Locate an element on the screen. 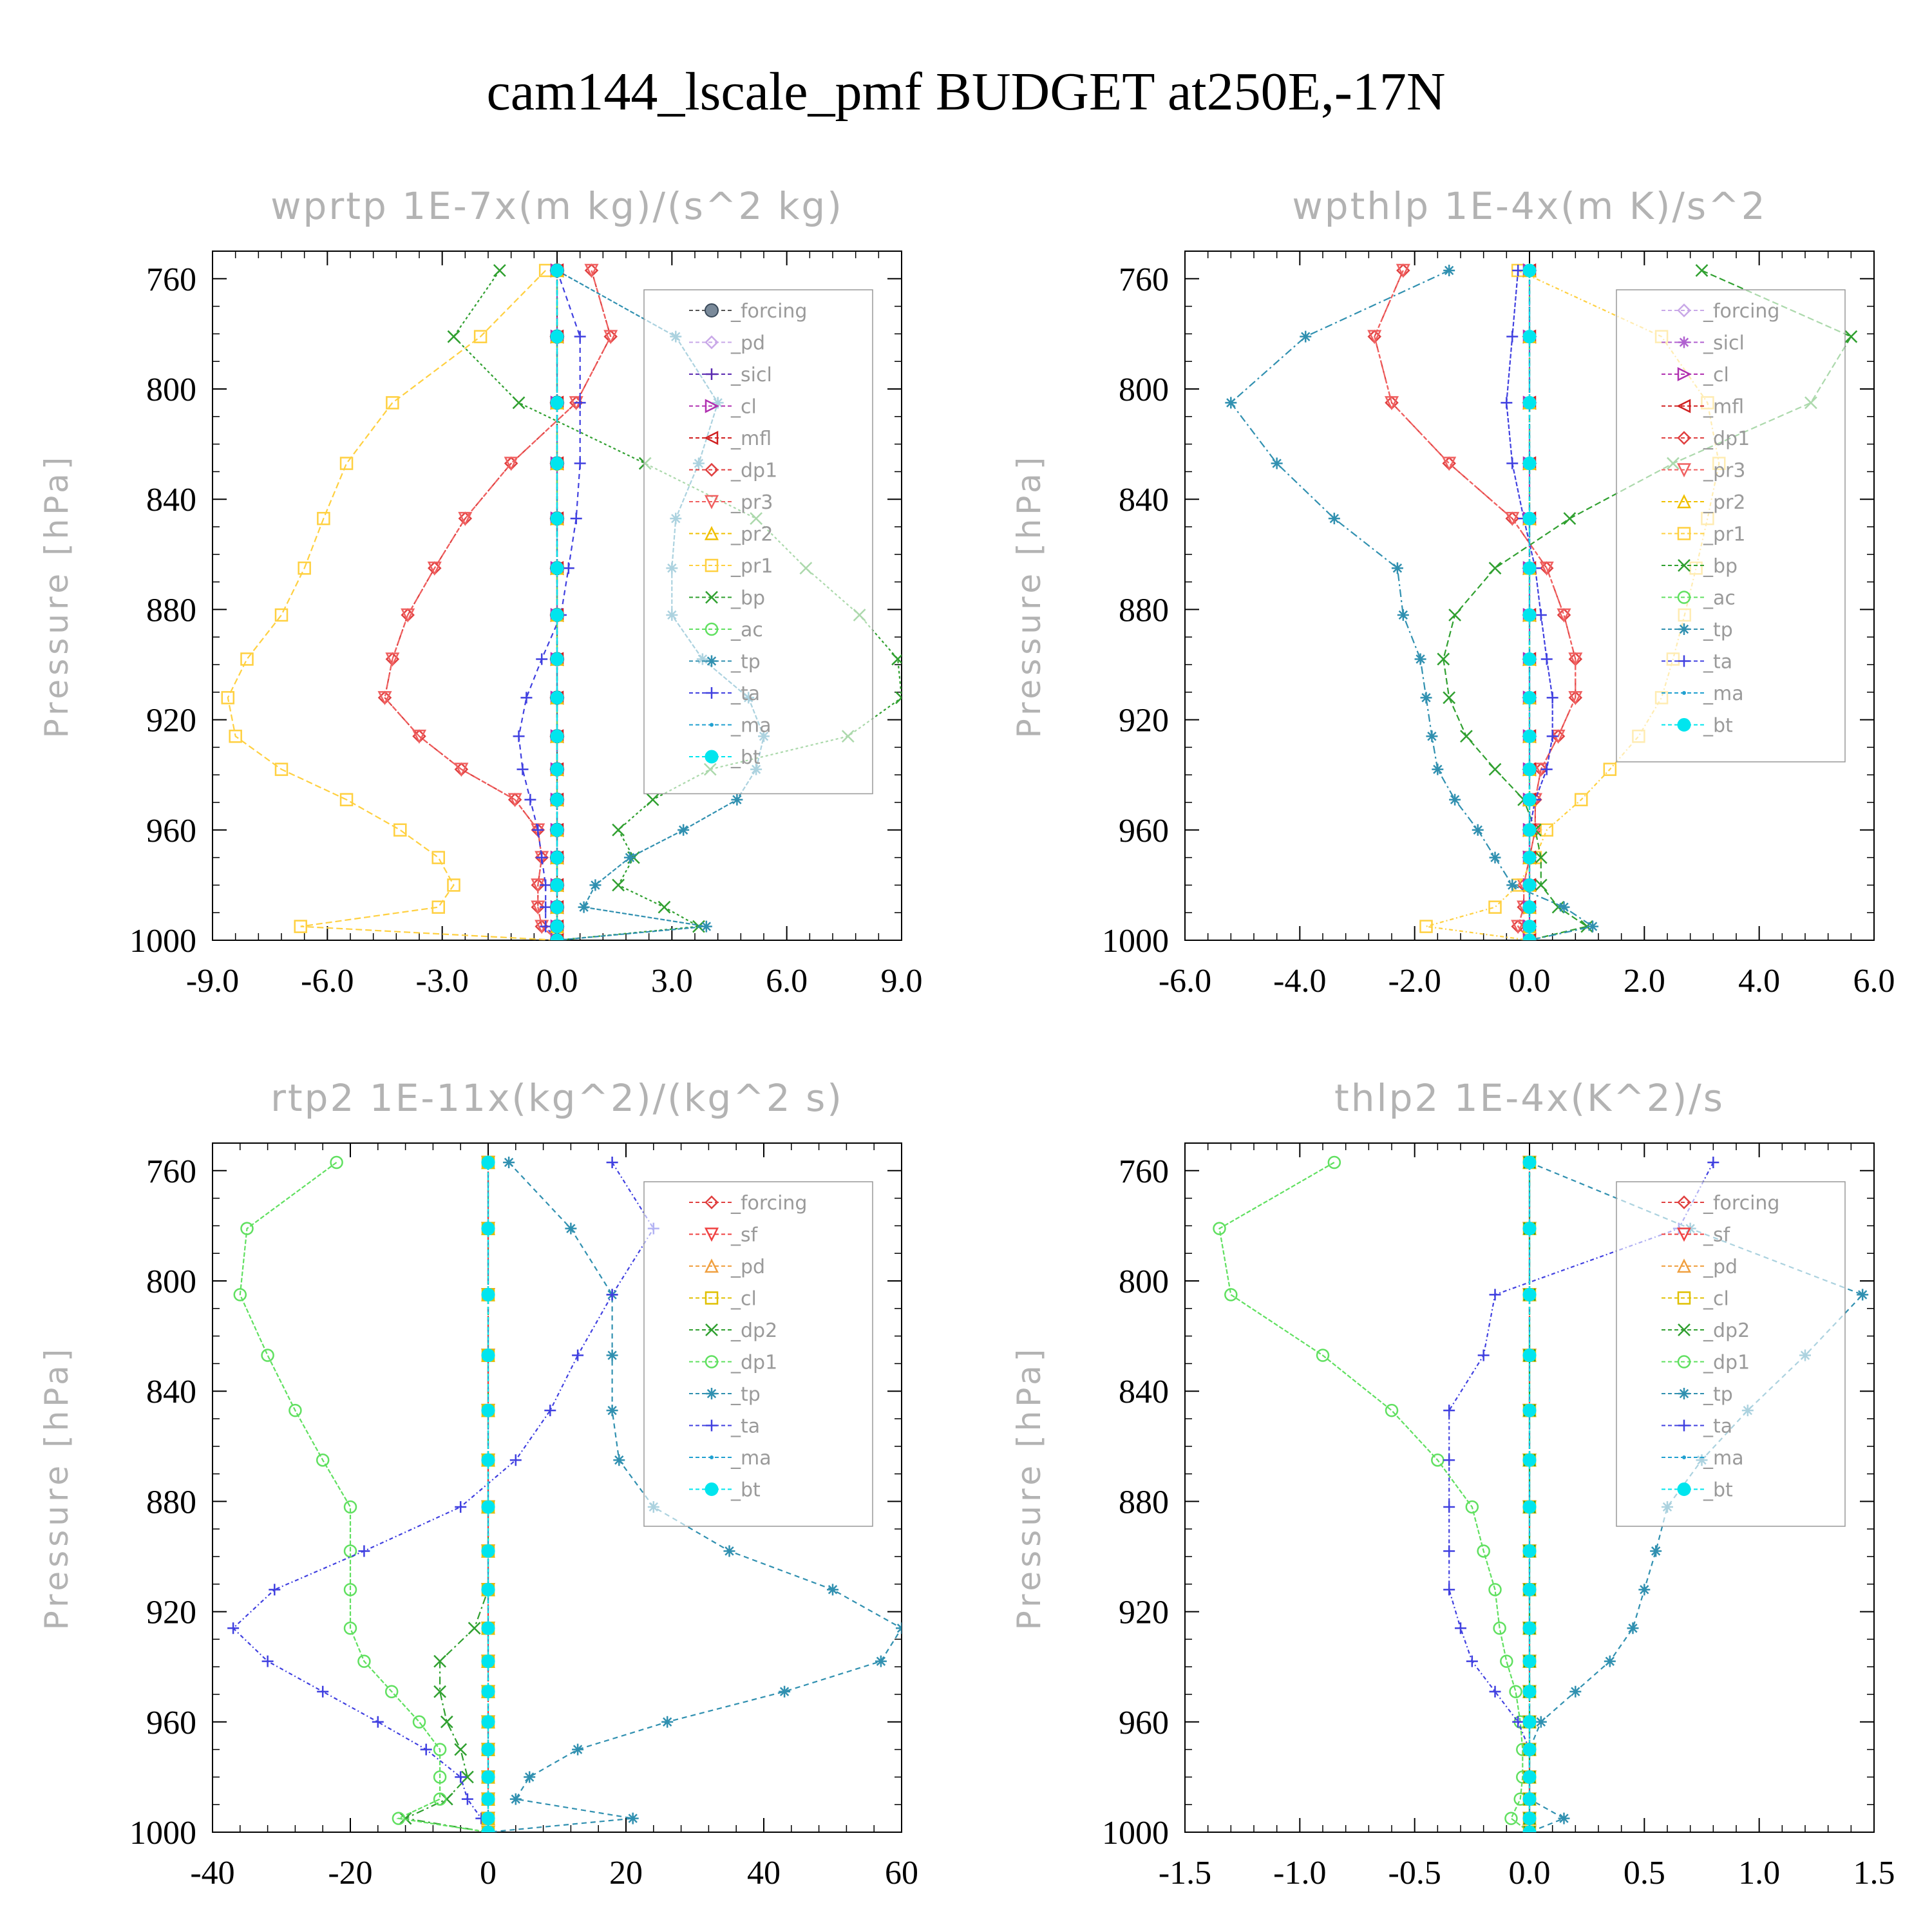 This screenshot has width=1932, height=1932. legend-entry: _pr3 is located at coordinates (731, 502).